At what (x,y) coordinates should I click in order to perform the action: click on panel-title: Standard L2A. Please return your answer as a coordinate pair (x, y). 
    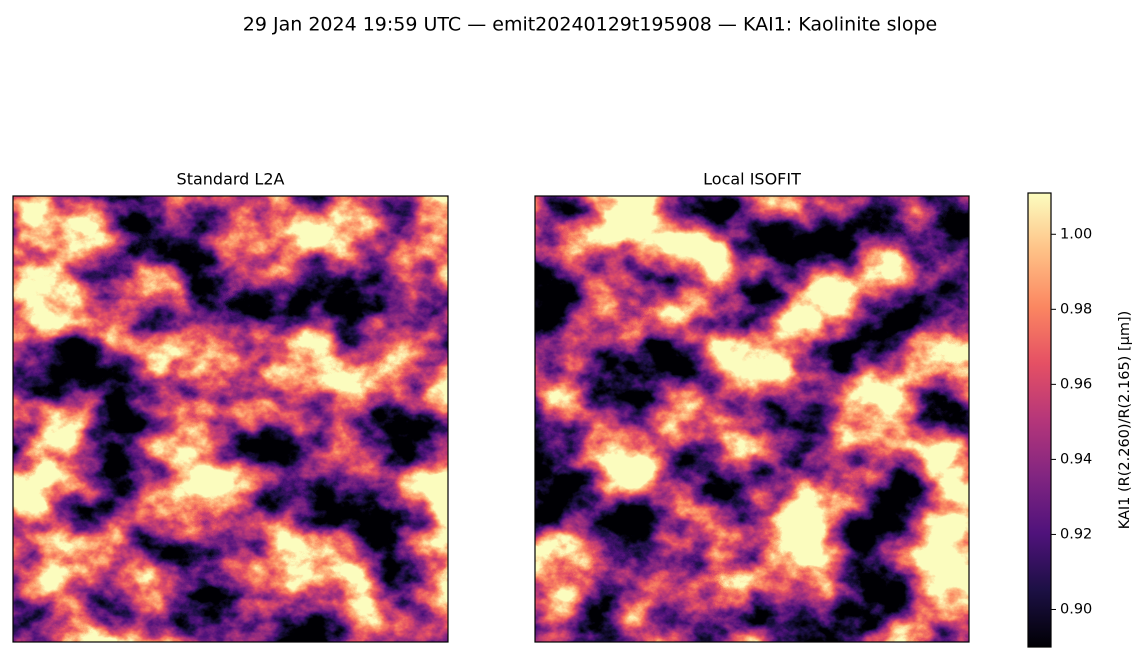
    Looking at the image, I should click on (231, 179).